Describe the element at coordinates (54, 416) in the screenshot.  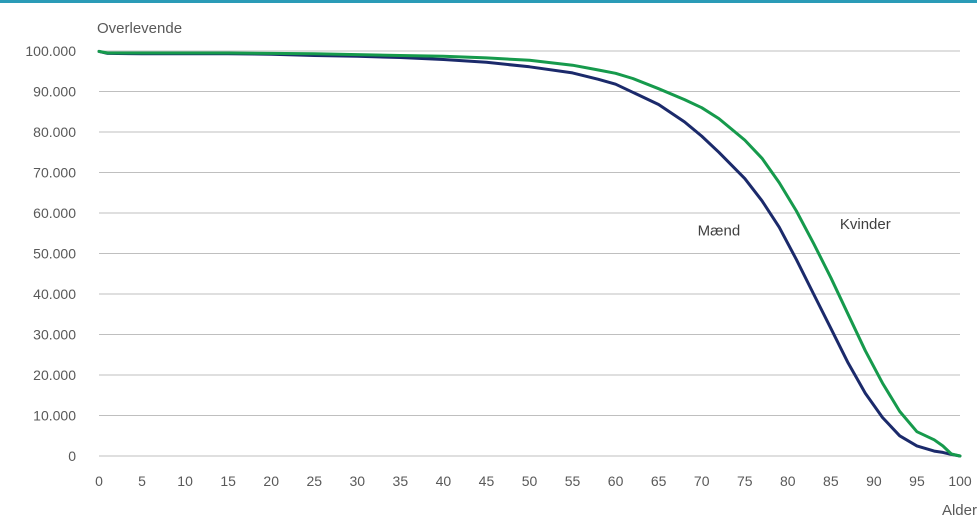
I see `y-tick-label: 10.000` at that location.